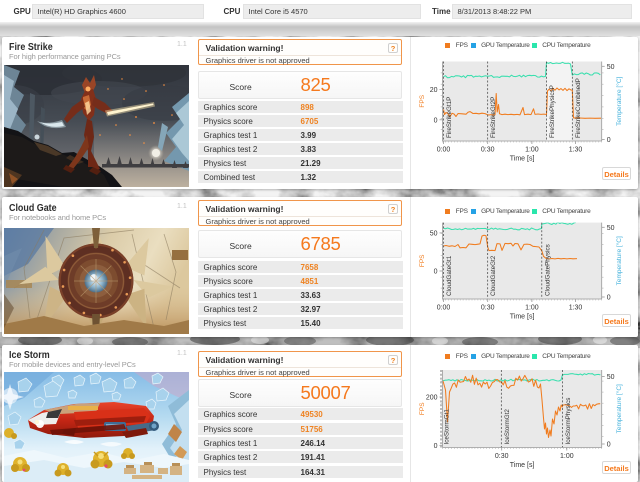  What do you see at coordinates (434, 90) in the screenshot?
I see `svg-text: 20` at bounding box center [434, 90].